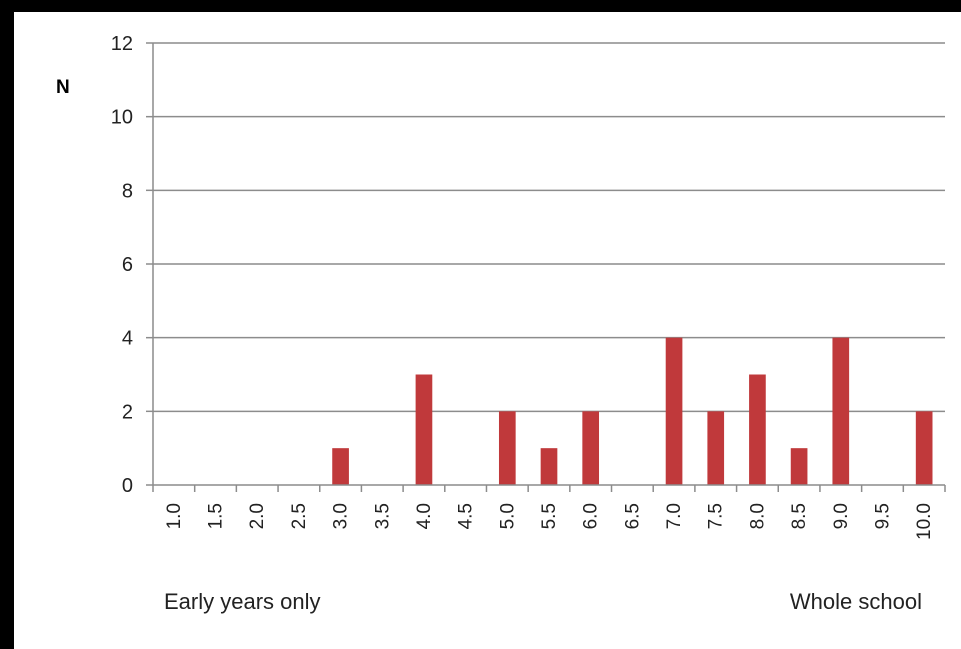 Image resolution: width=961 pixels, height=649 pixels. Describe the element at coordinates (591, 448) in the screenshot. I see `bar-6.0` at that location.